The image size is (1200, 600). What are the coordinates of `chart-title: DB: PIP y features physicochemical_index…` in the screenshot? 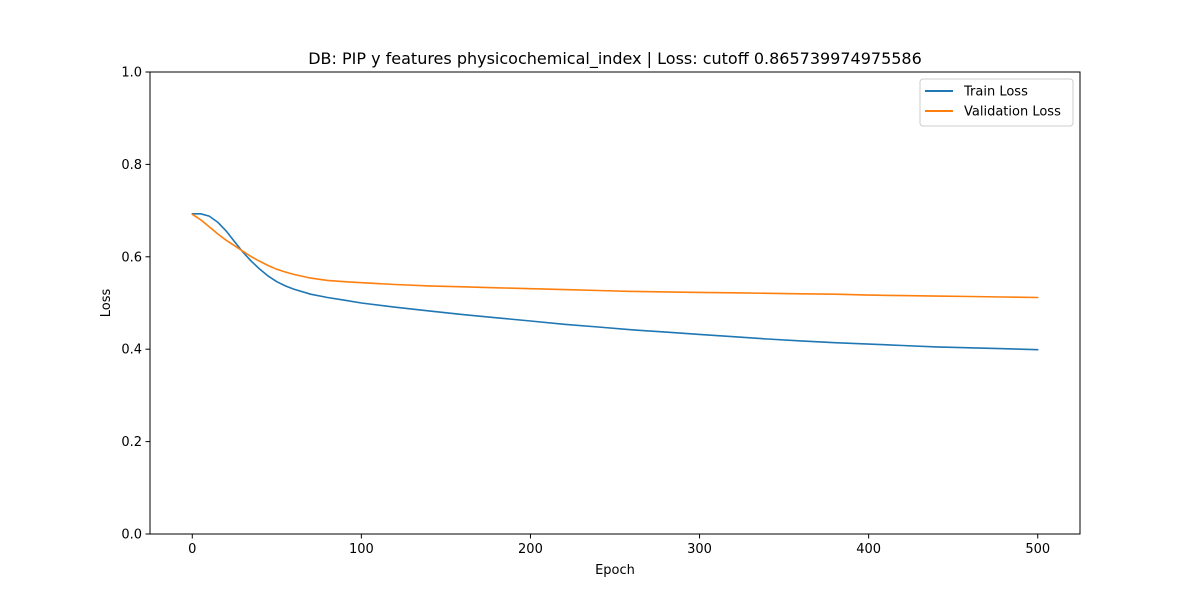 It's located at (615, 59).